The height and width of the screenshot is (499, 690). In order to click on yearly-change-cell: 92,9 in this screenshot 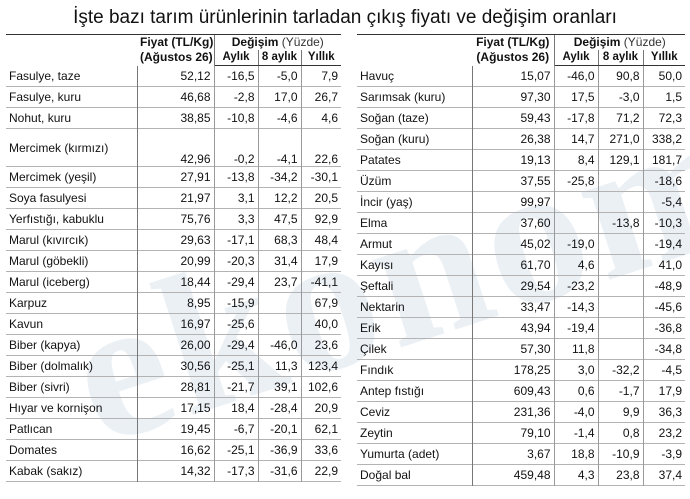, I will do `click(321, 219)`.